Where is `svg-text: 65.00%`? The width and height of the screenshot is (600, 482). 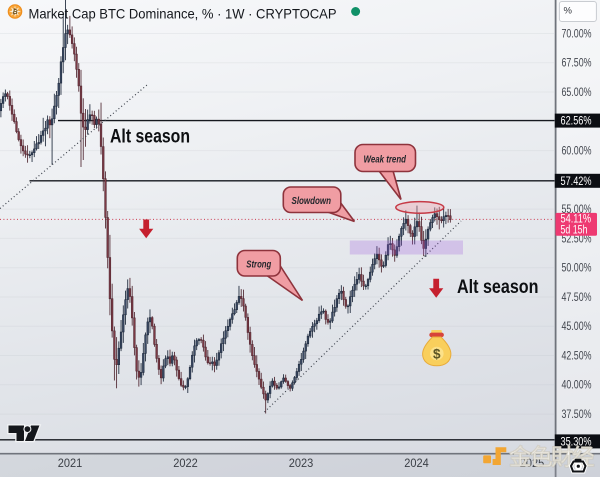
svg-text: 65.00% is located at coordinates (577, 93).